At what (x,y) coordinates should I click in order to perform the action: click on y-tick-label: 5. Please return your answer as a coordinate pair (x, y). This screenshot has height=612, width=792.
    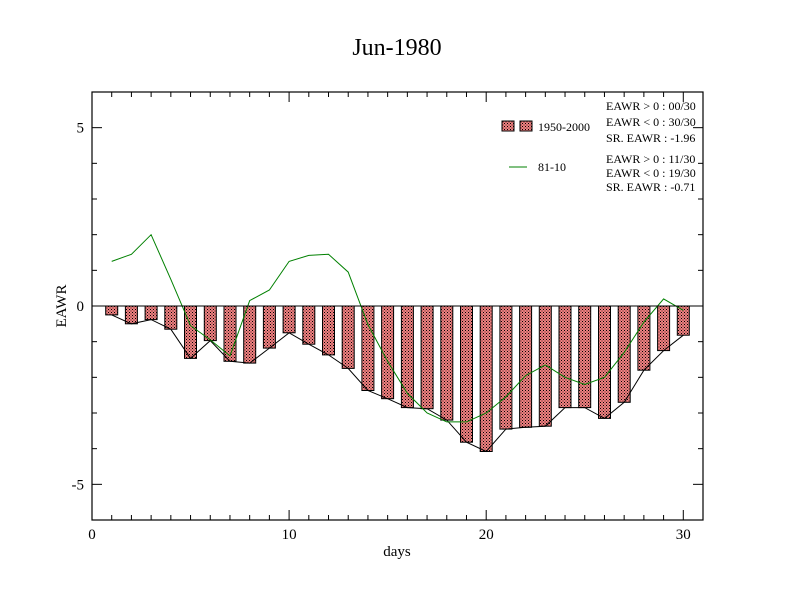
    Looking at the image, I should click on (81, 129).